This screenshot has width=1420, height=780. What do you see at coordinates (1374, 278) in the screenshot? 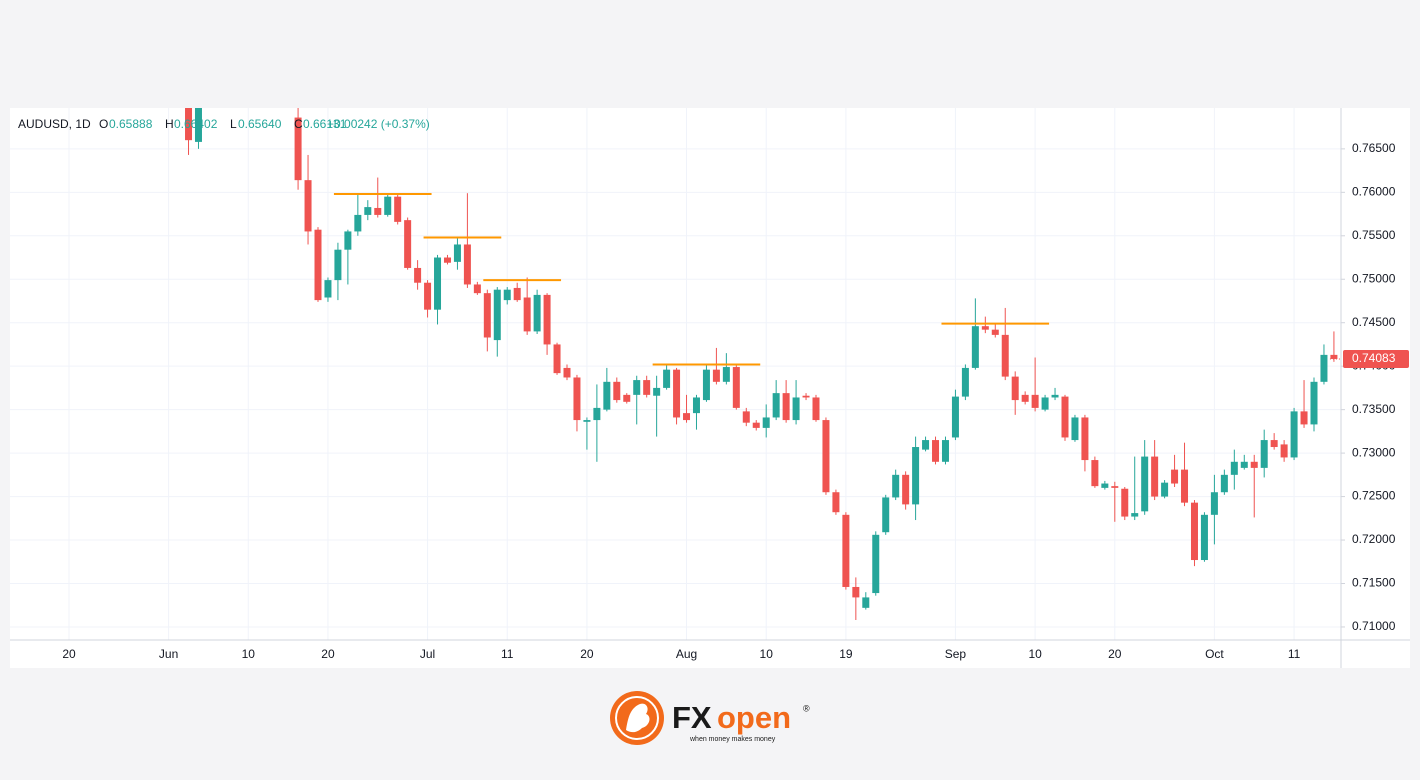
I see `y-tick-label: 0.75000` at bounding box center [1374, 278].